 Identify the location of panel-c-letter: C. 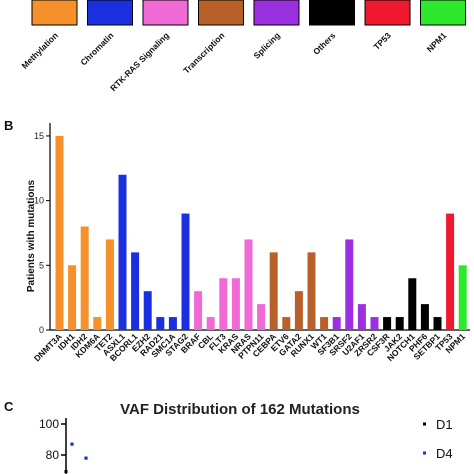
(9, 406).